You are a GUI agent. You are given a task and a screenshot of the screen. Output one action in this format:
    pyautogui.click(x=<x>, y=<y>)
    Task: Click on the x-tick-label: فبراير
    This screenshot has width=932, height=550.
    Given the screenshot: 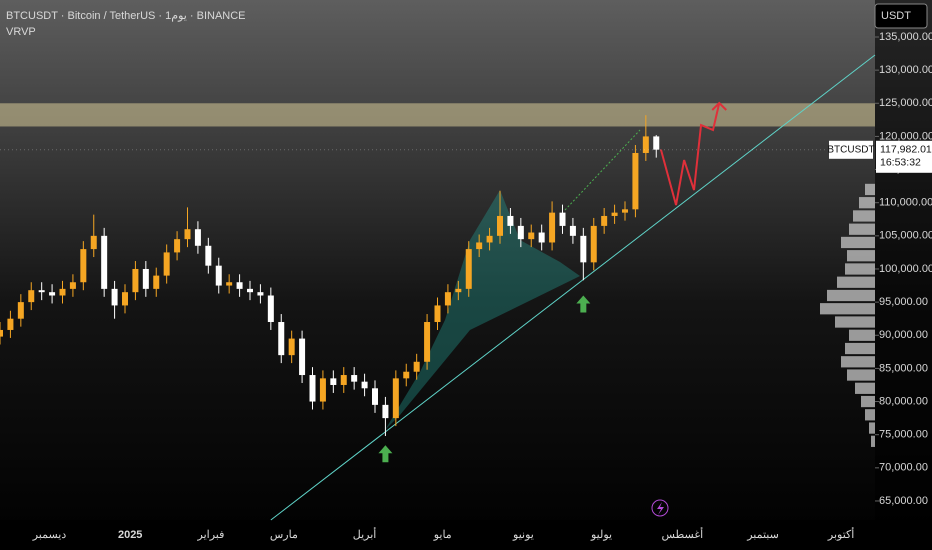 What is the action you would take?
    pyautogui.click(x=211, y=535)
    